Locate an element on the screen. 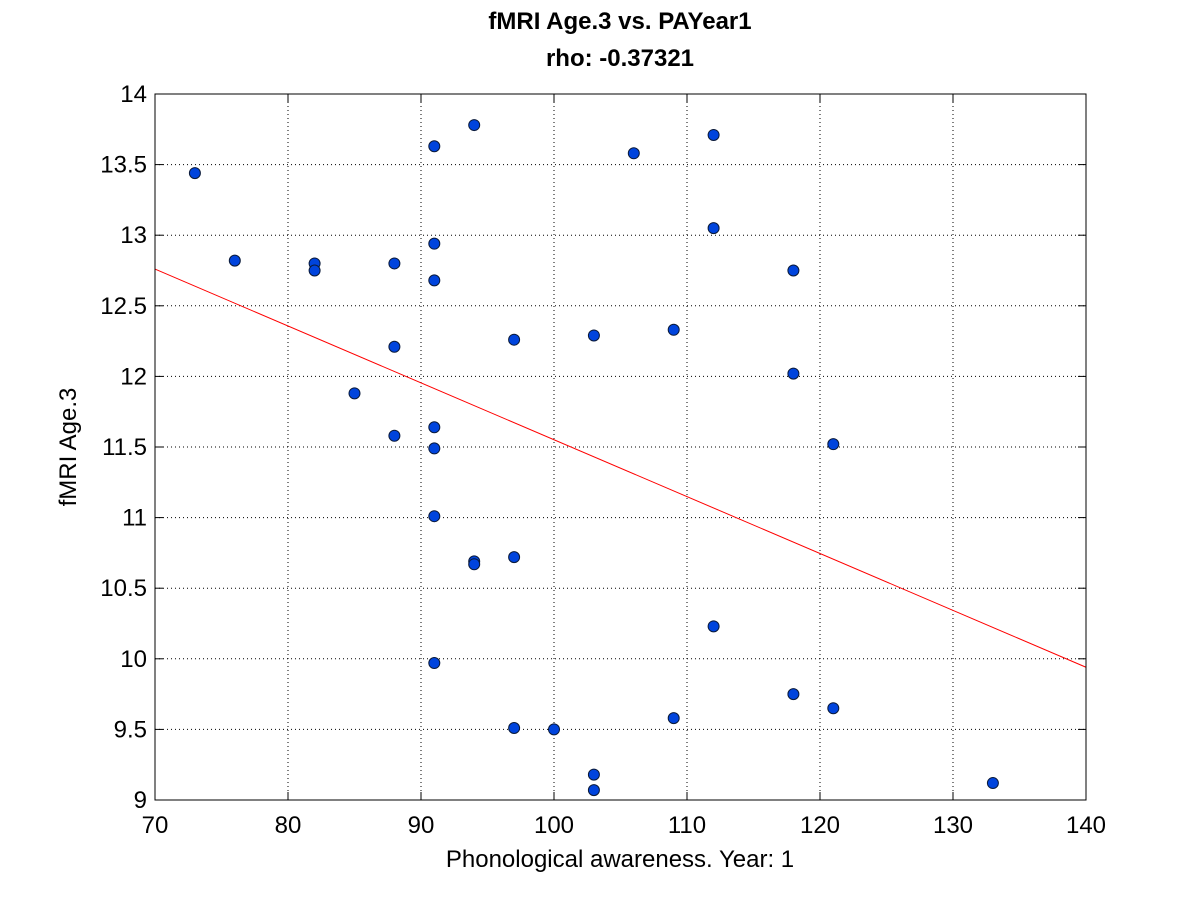 This screenshot has height=900, width=1200. y-tick-labels: 9 9.5 10 10.5 11 11.5 12 12.5 13 13.5 14 is located at coordinates (123, 447).